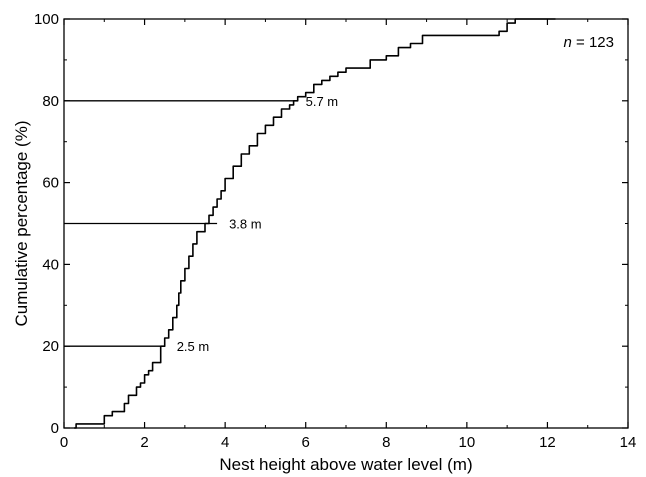 This screenshot has width=646, height=477. Describe the element at coordinates (55, 428) in the screenshot. I see `y-tick-label: 0` at that location.